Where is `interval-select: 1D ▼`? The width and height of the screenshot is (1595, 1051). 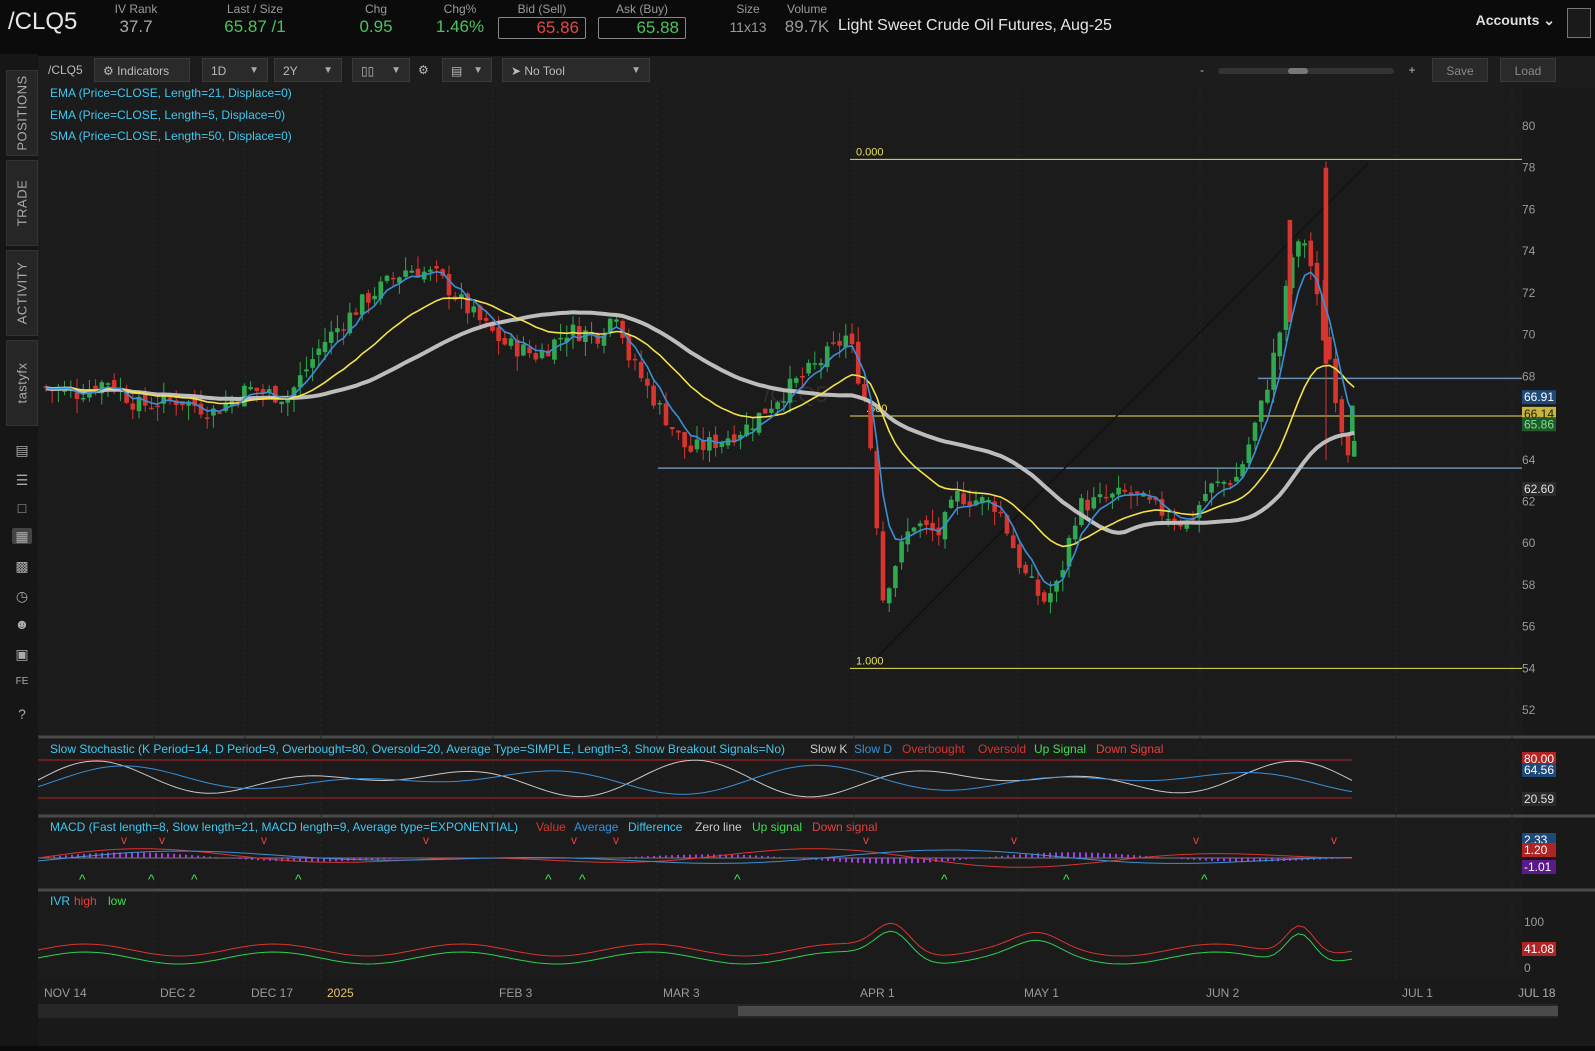 interval-select: 1D ▼ is located at coordinates (235, 70).